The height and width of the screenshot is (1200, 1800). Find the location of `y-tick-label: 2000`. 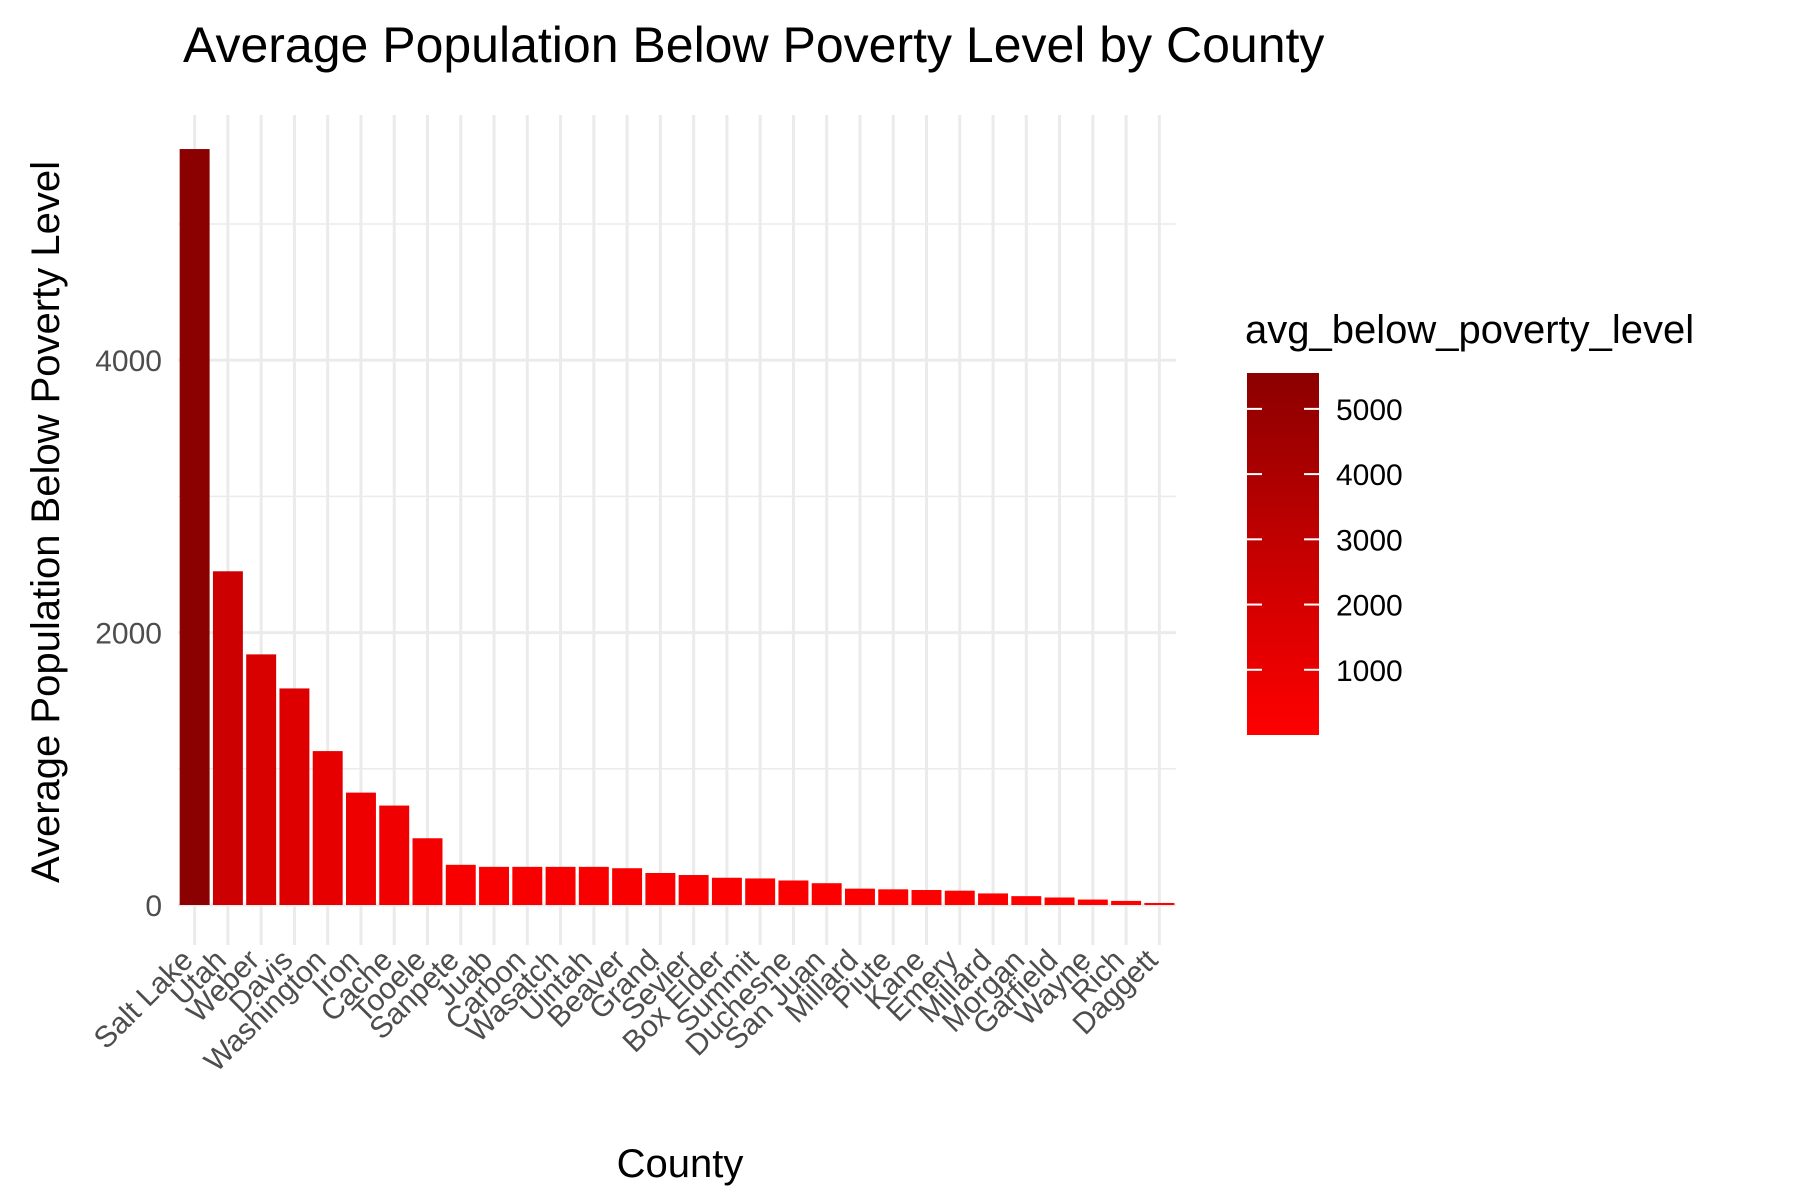

y-tick-label: 2000 is located at coordinates (128, 634).